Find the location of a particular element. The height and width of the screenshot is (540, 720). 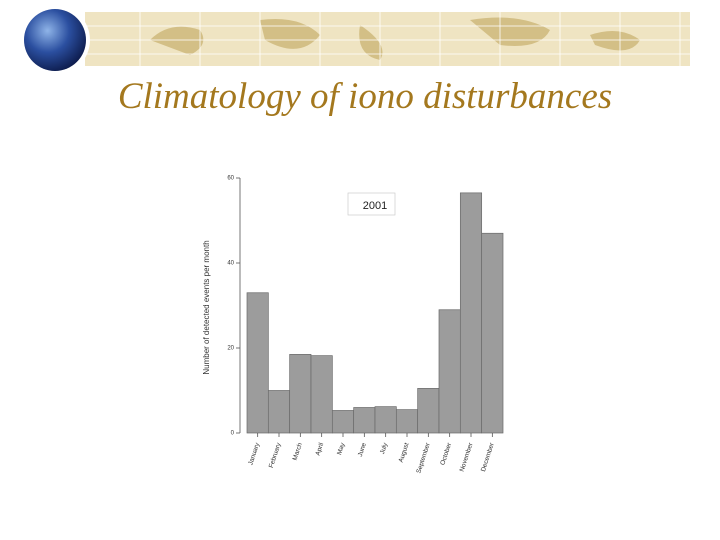

x-tick-label: June is located at coordinates (362, 450).